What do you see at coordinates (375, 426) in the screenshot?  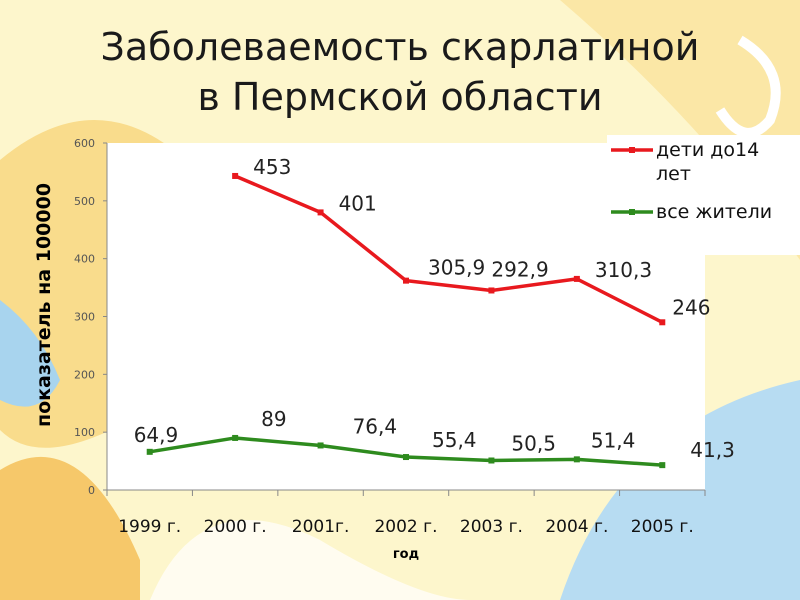 I see `data-label: 76,4` at bounding box center [375, 426].